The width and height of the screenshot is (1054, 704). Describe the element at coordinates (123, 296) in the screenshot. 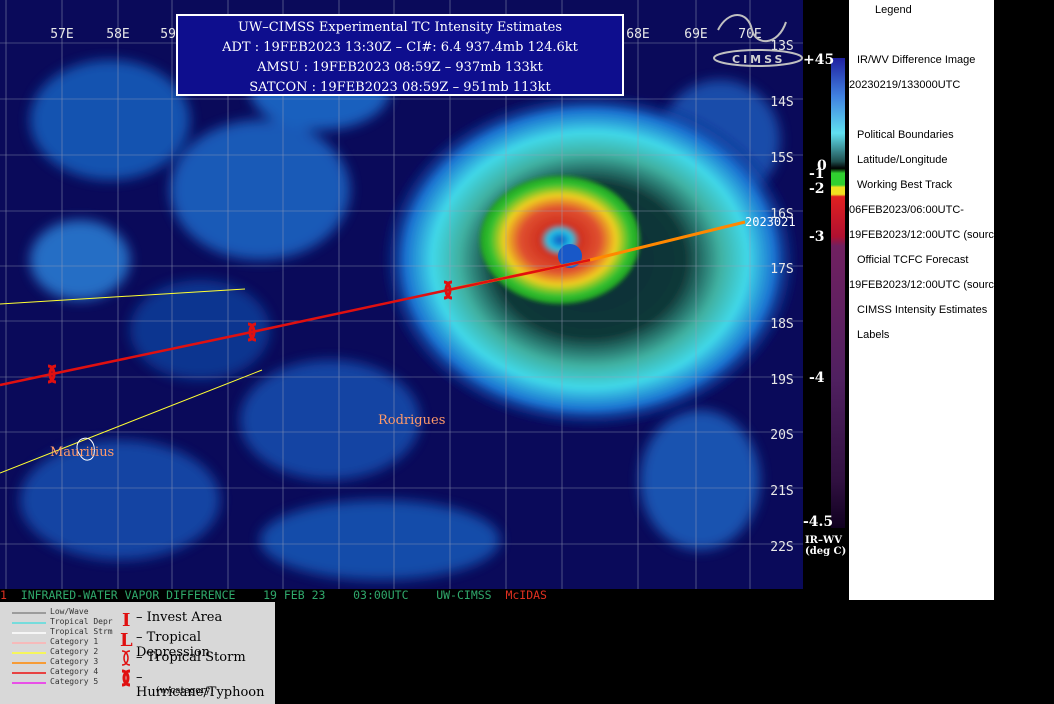

I see `boundary-line-north` at that location.